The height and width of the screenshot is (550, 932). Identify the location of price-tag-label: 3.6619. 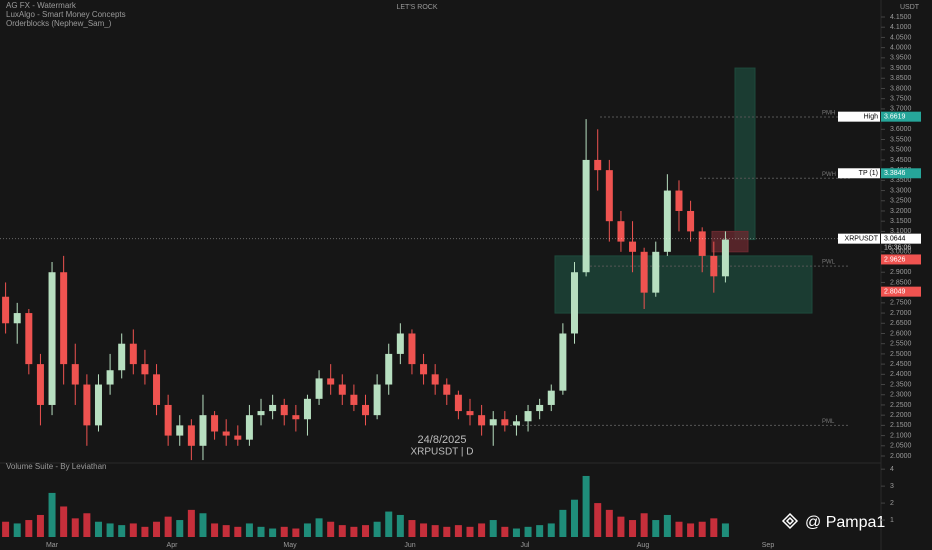
(895, 117).